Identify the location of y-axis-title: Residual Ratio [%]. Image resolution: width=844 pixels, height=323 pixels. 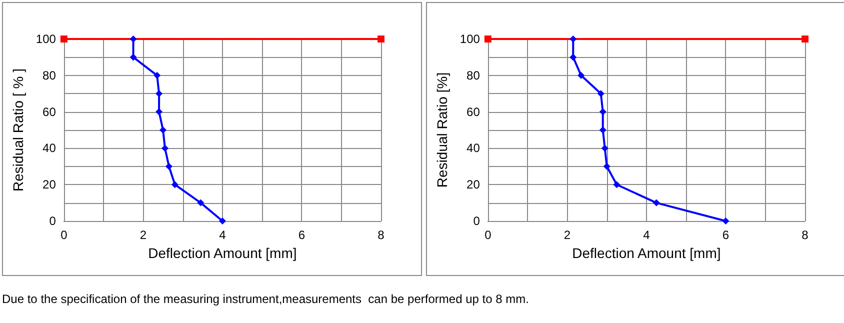
(442, 130).